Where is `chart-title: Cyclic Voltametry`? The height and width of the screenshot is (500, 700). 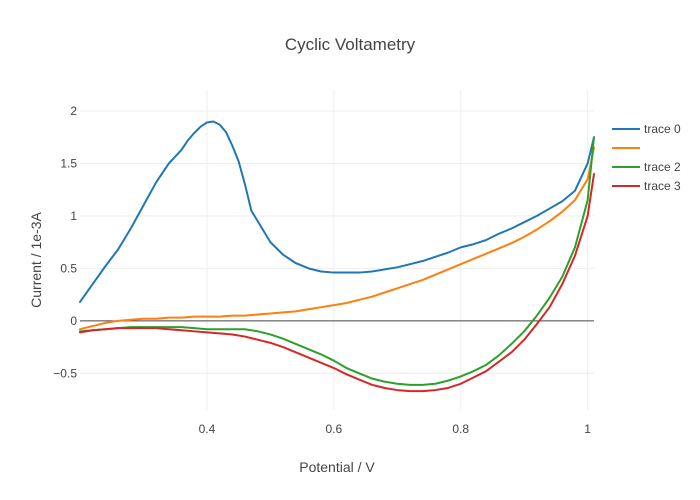
chart-title: Cyclic Voltametry is located at coordinates (350, 44).